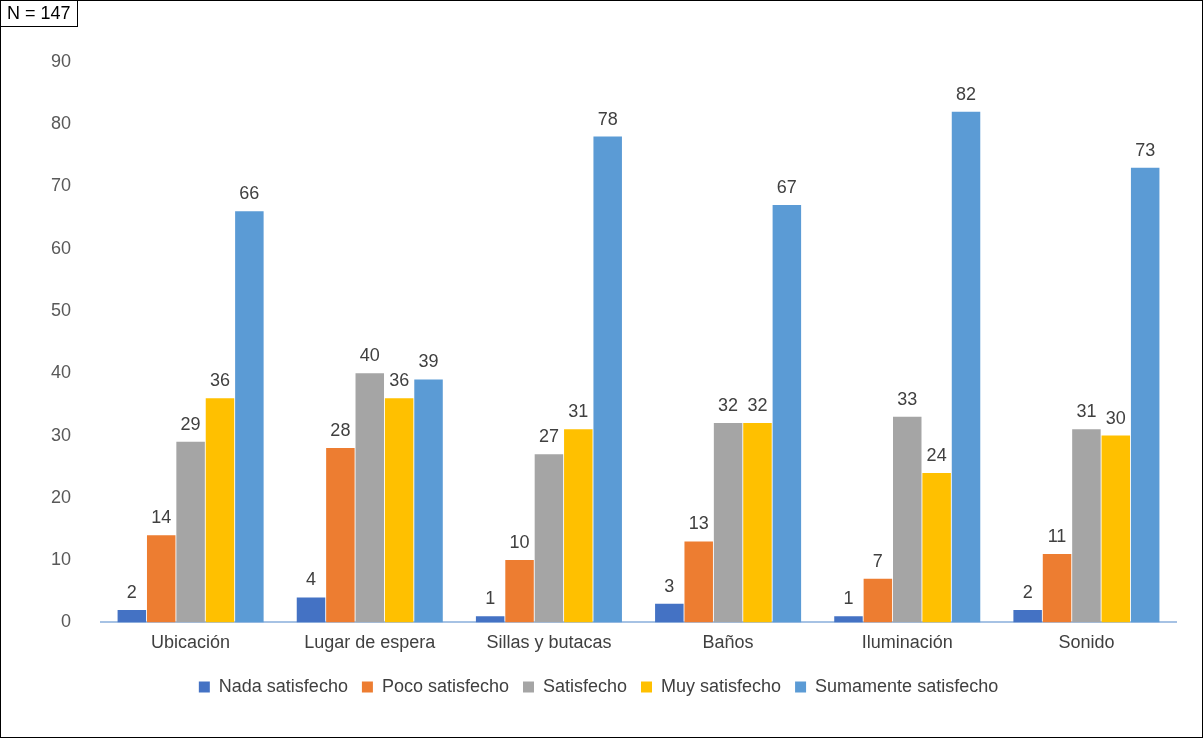  What do you see at coordinates (61, 123) in the screenshot?
I see `y-tick-label: 80` at bounding box center [61, 123].